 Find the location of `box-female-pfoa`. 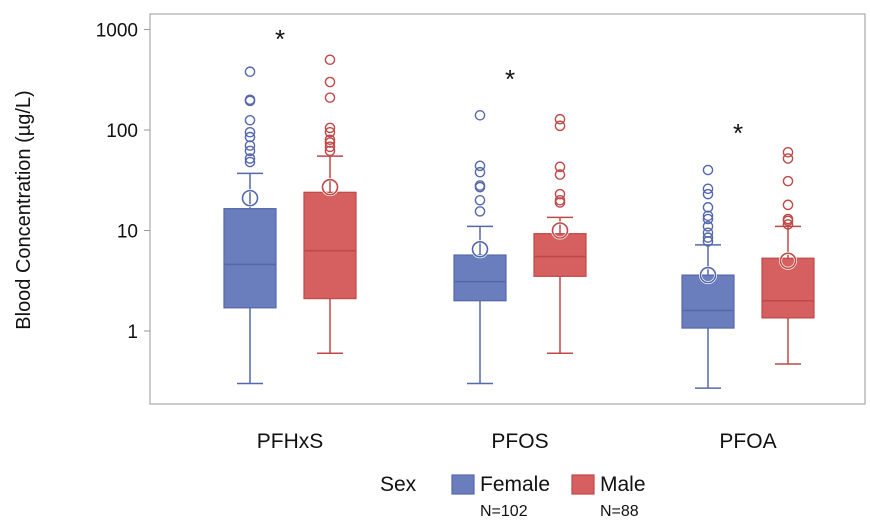

box-female-pfoa is located at coordinates (708, 276).